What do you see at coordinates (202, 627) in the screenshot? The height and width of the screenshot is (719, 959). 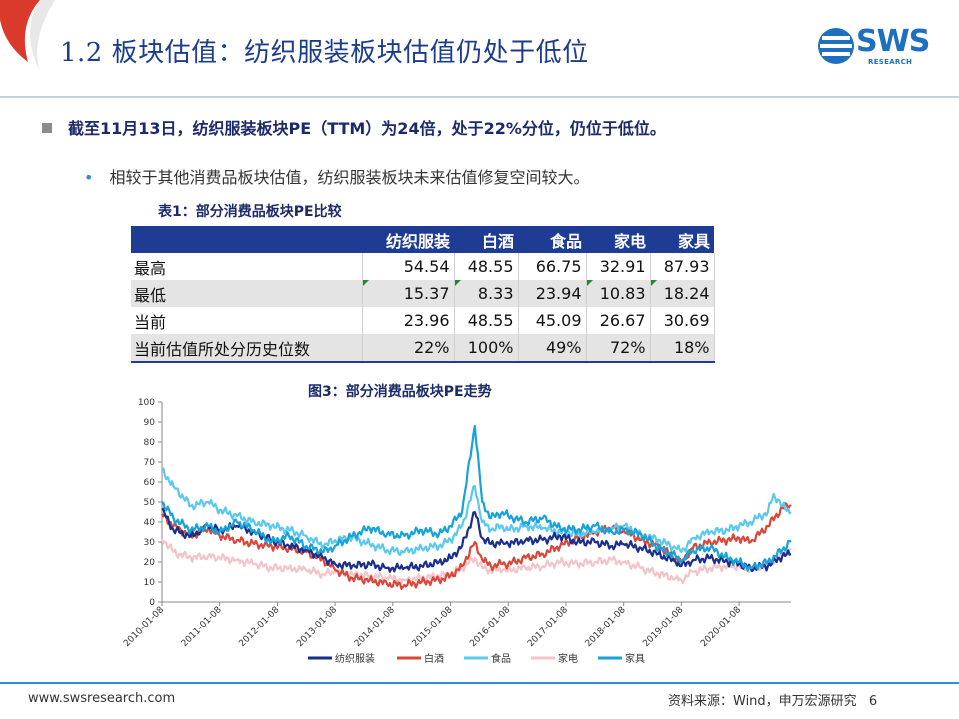 I see `x-tick-label: 2011-01-08` at bounding box center [202, 627].